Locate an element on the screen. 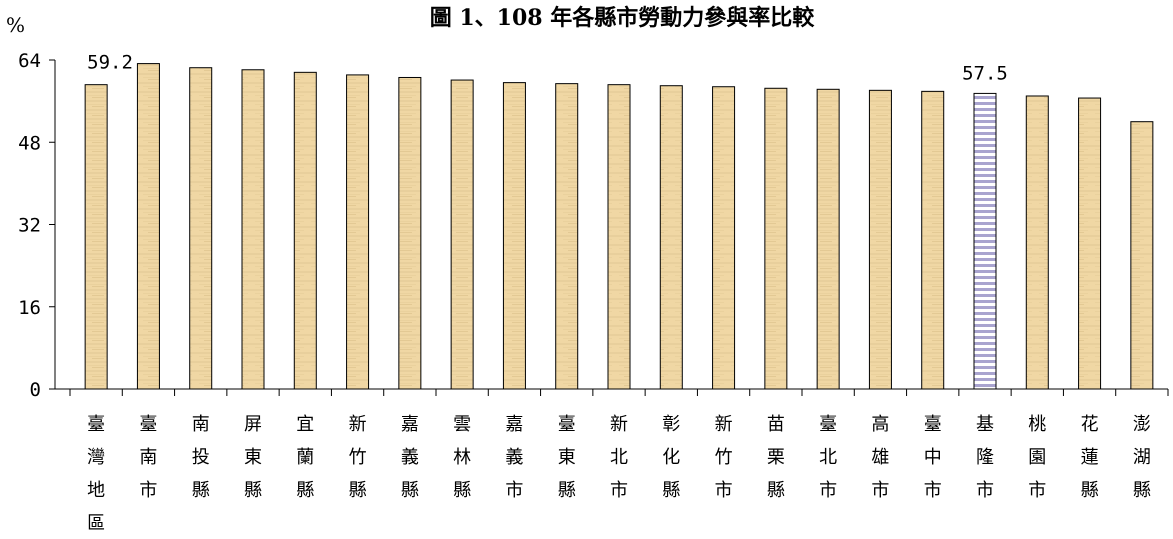 This screenshot has width=1173, height=539. category-label: 屏東縣 is located at coordinates (253, 457).